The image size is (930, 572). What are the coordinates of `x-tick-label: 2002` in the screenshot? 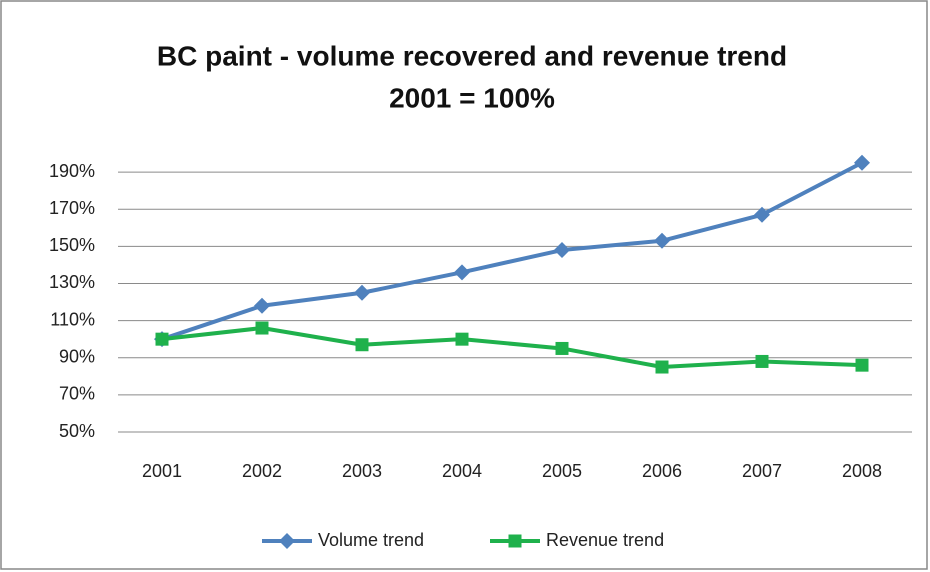 It's located at (262, 471).